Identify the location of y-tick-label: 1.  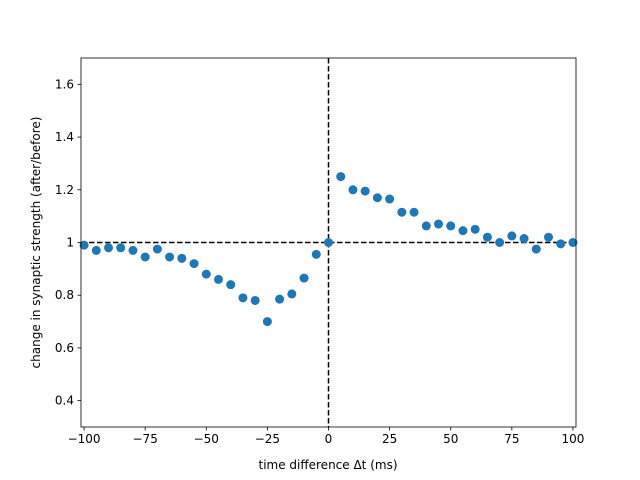
(70, 243).